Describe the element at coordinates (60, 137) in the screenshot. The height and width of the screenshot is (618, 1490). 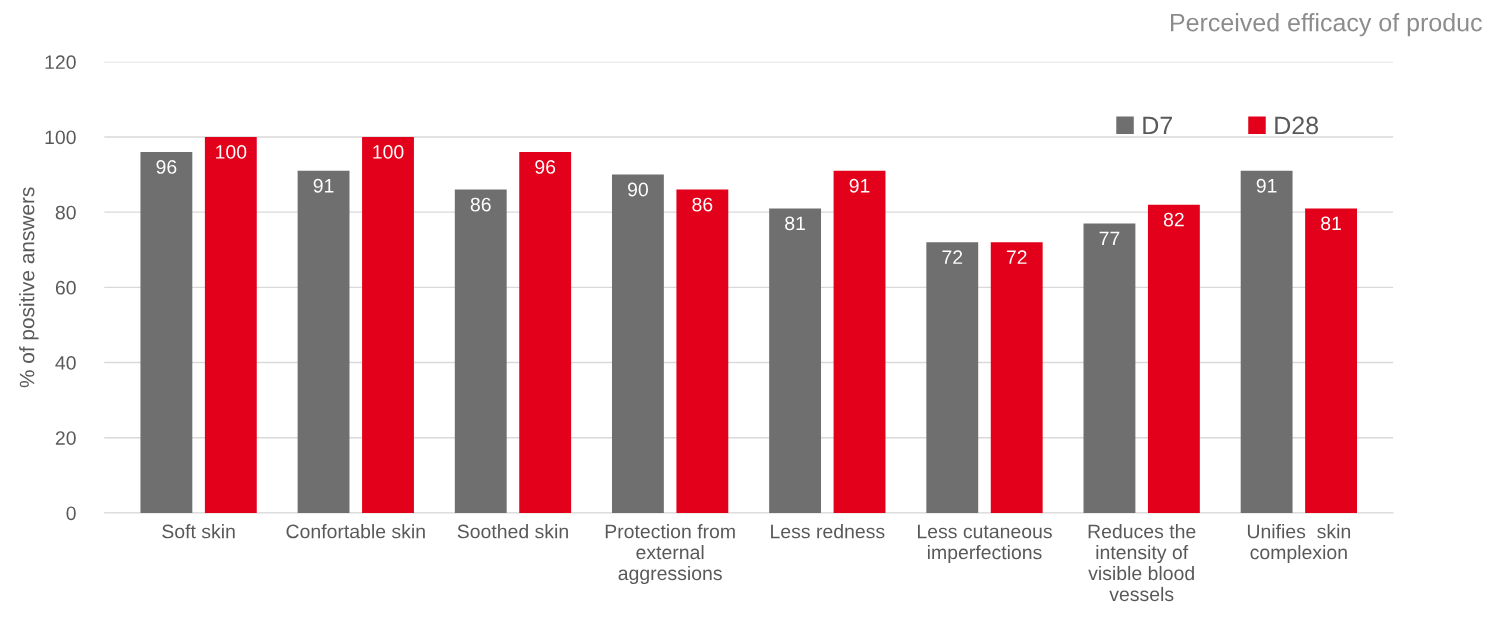
I see `y-tick-label: 100` at that location.